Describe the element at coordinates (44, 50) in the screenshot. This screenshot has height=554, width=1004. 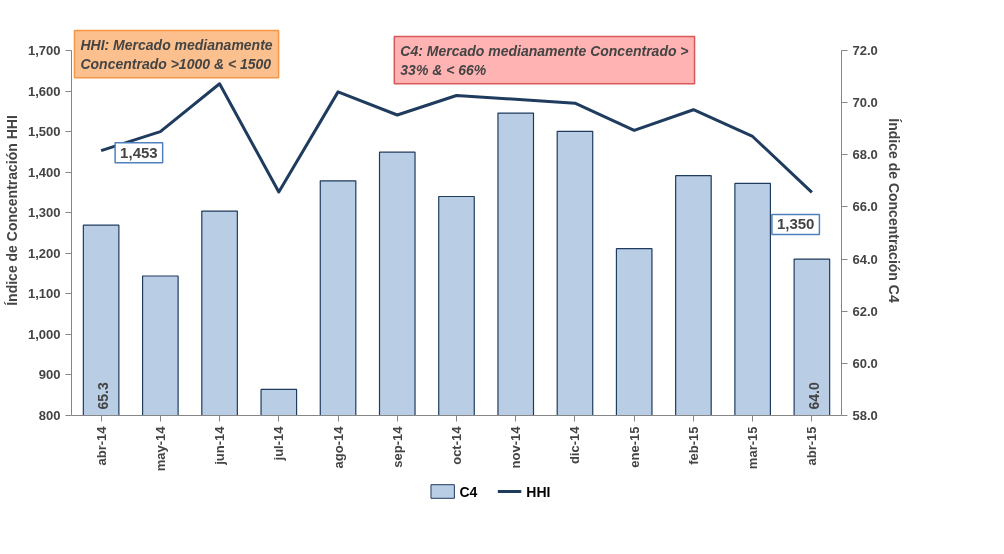
I see `y-tick-label: 1,700` at that location.